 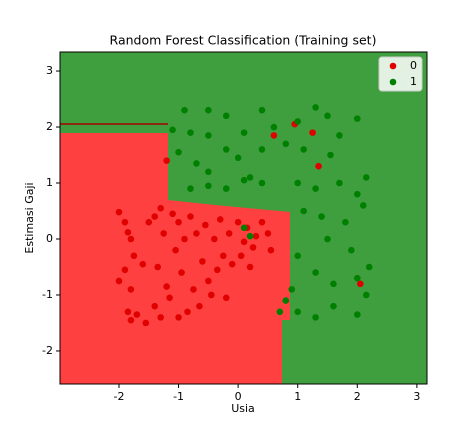 What do you see at coordinates (357, 396) in the screenshot?
I see `x-tick-label: 2` at bounding box center [357, 396].